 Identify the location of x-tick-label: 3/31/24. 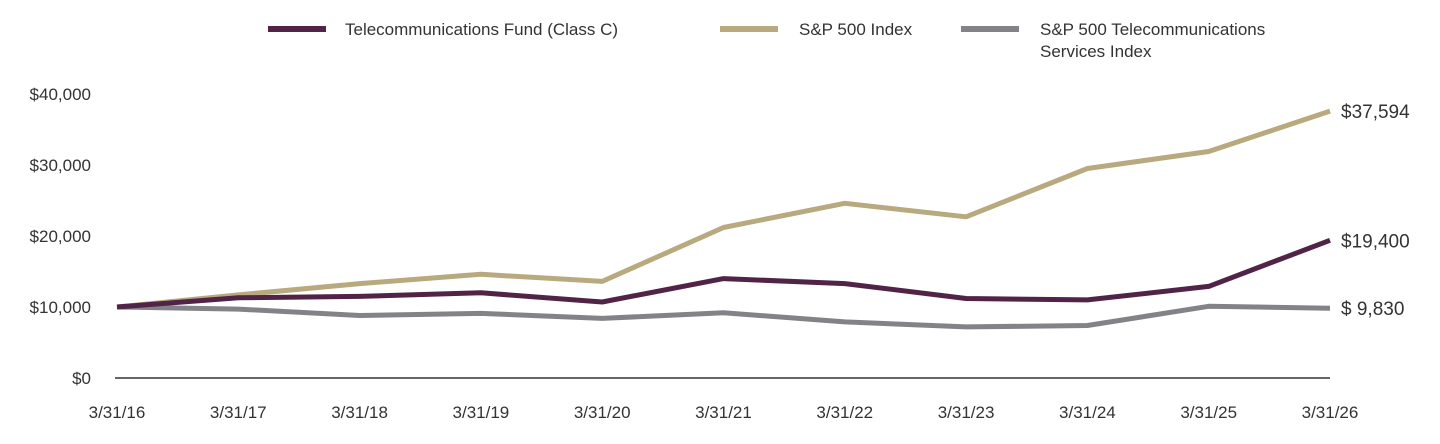
(1087, 412).